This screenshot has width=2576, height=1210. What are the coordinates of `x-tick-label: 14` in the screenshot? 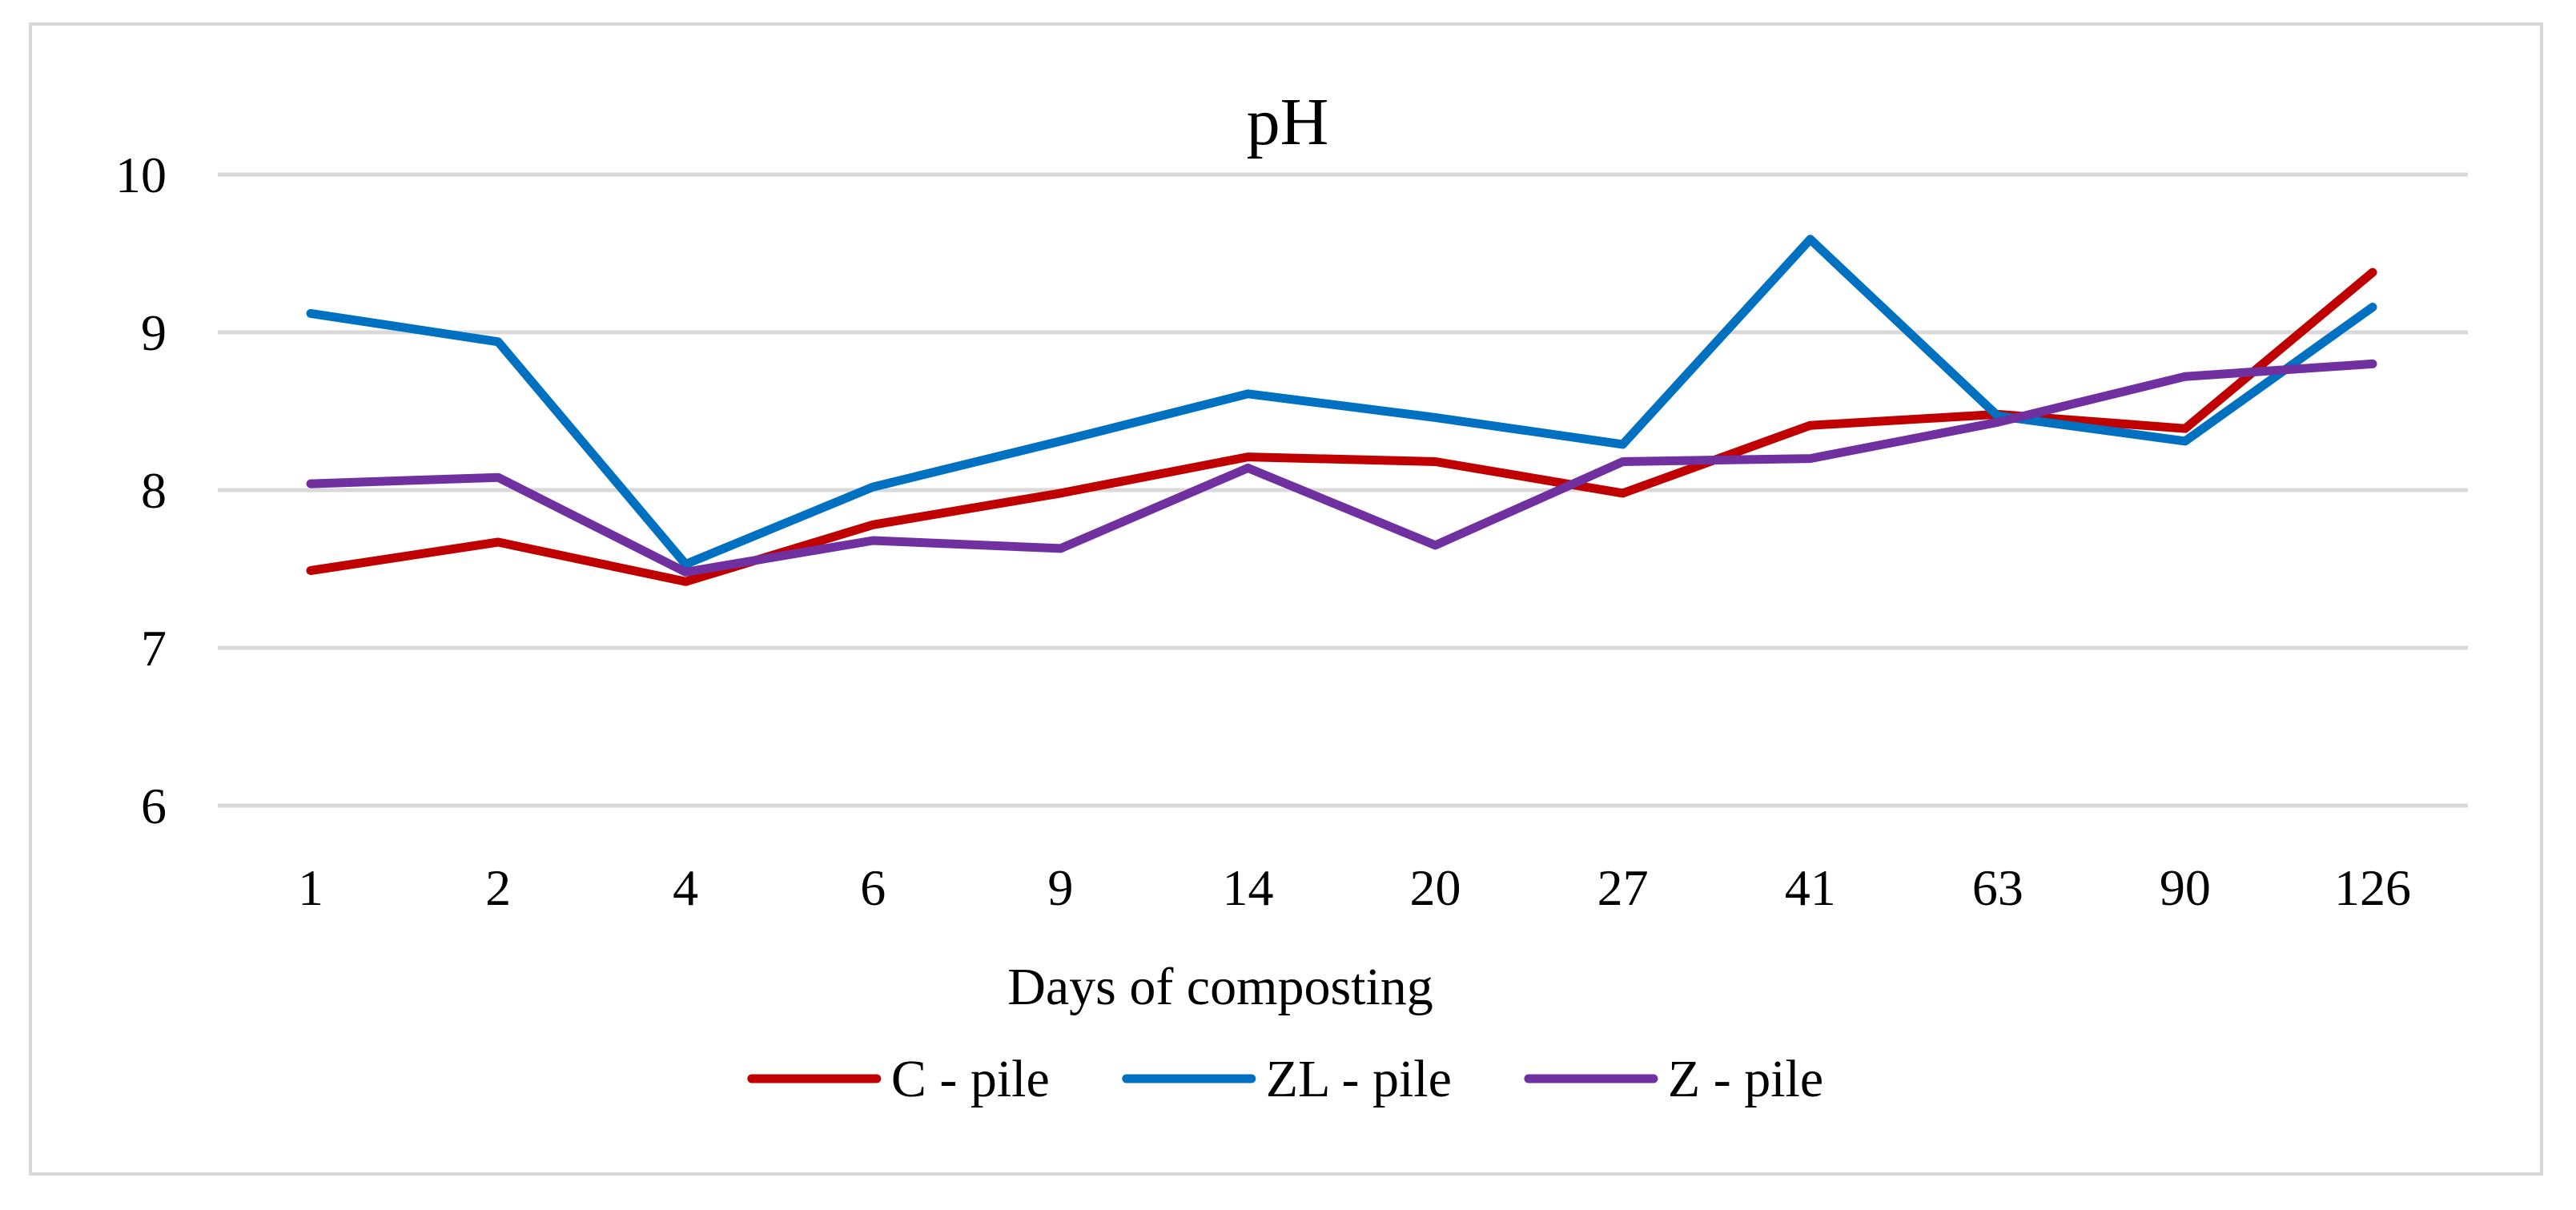 It's located at (1247, 887).